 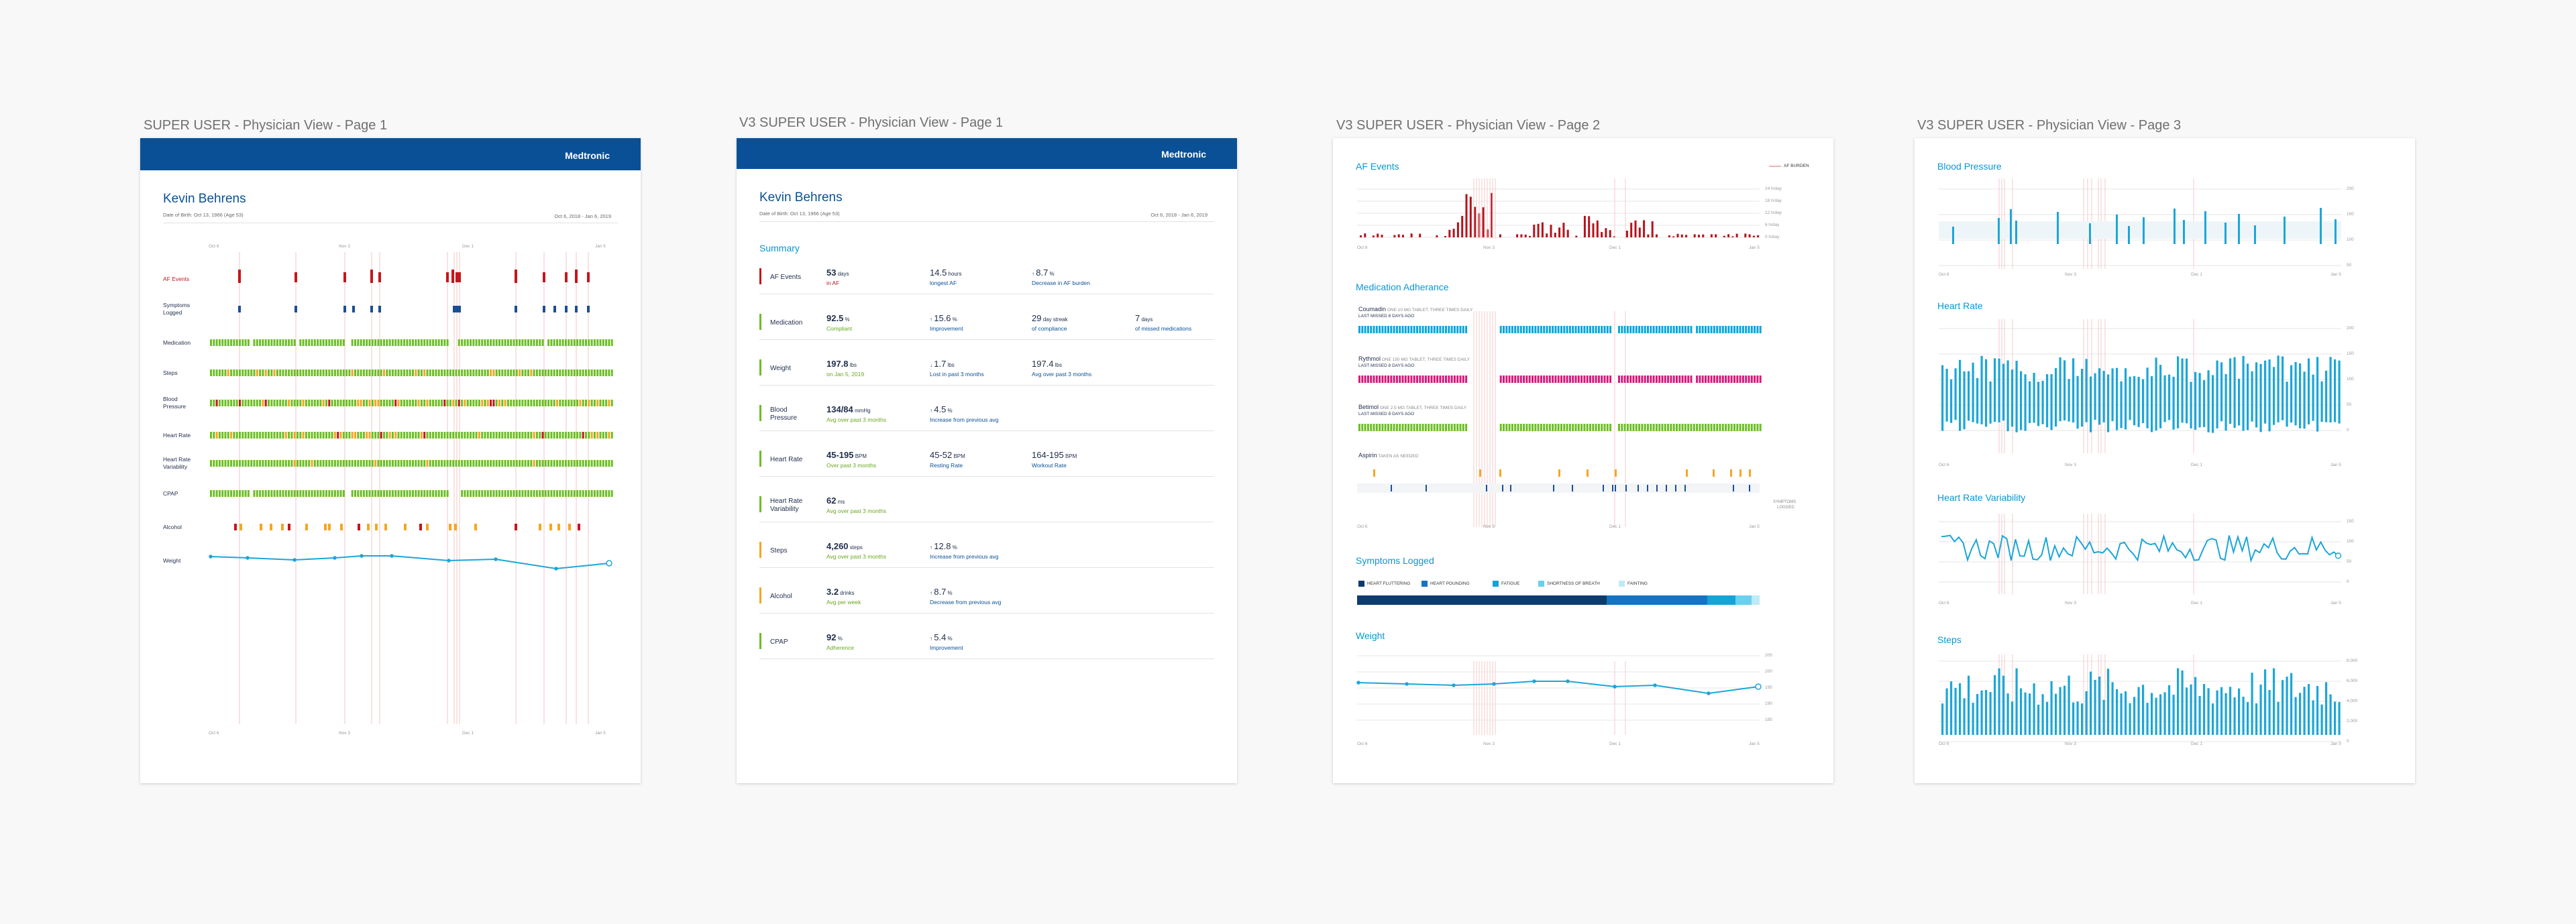 What do you see at coordinates (2049, 125) in the screenshot?
I see `artboard-title-4: V3 SUPER USER - Physician View - Page 3` at bounding box center [2049, 125].